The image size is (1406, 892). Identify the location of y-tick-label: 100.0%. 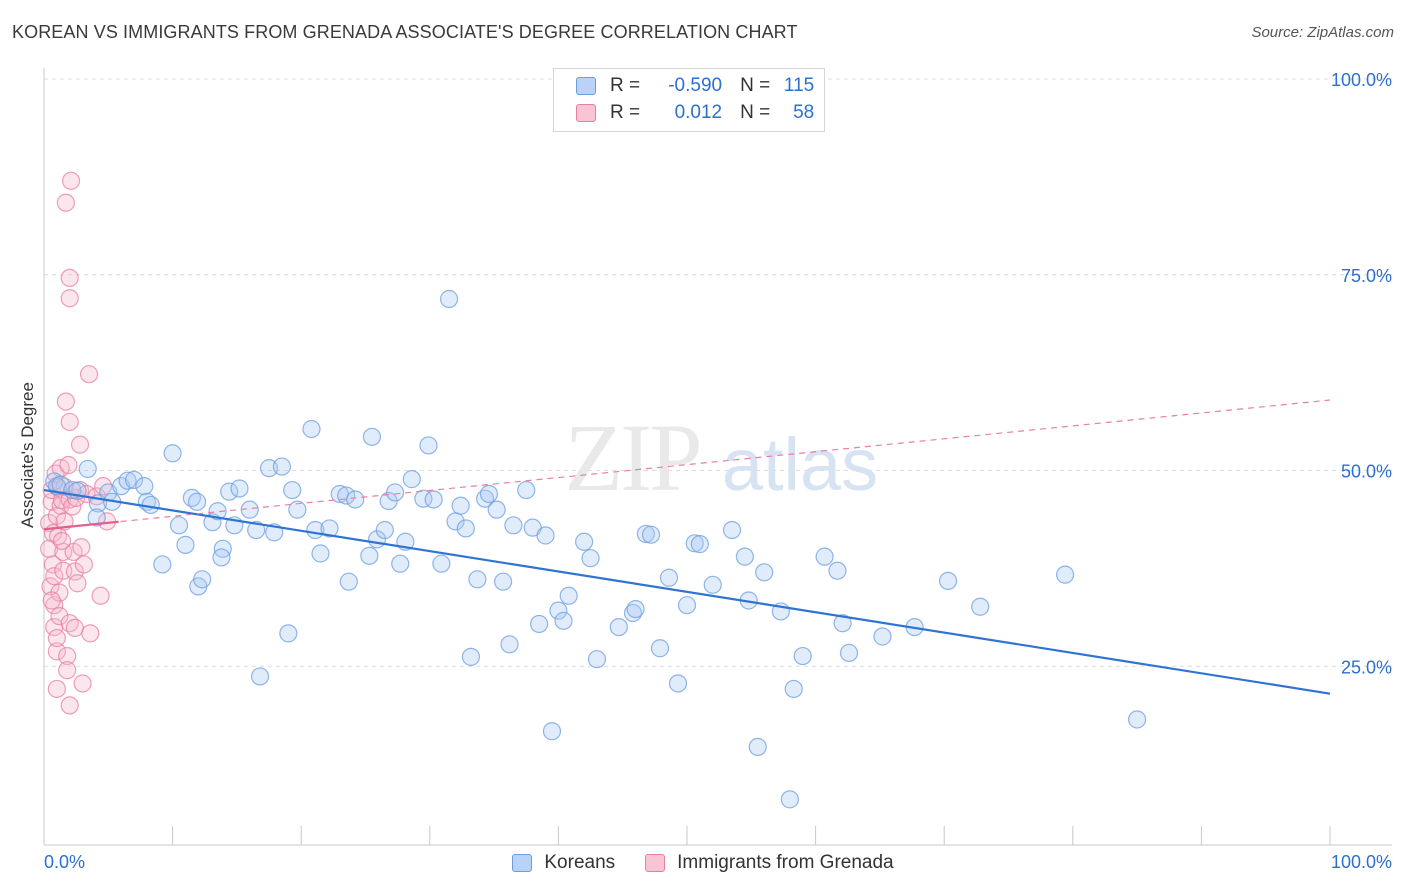
(1361, 80).